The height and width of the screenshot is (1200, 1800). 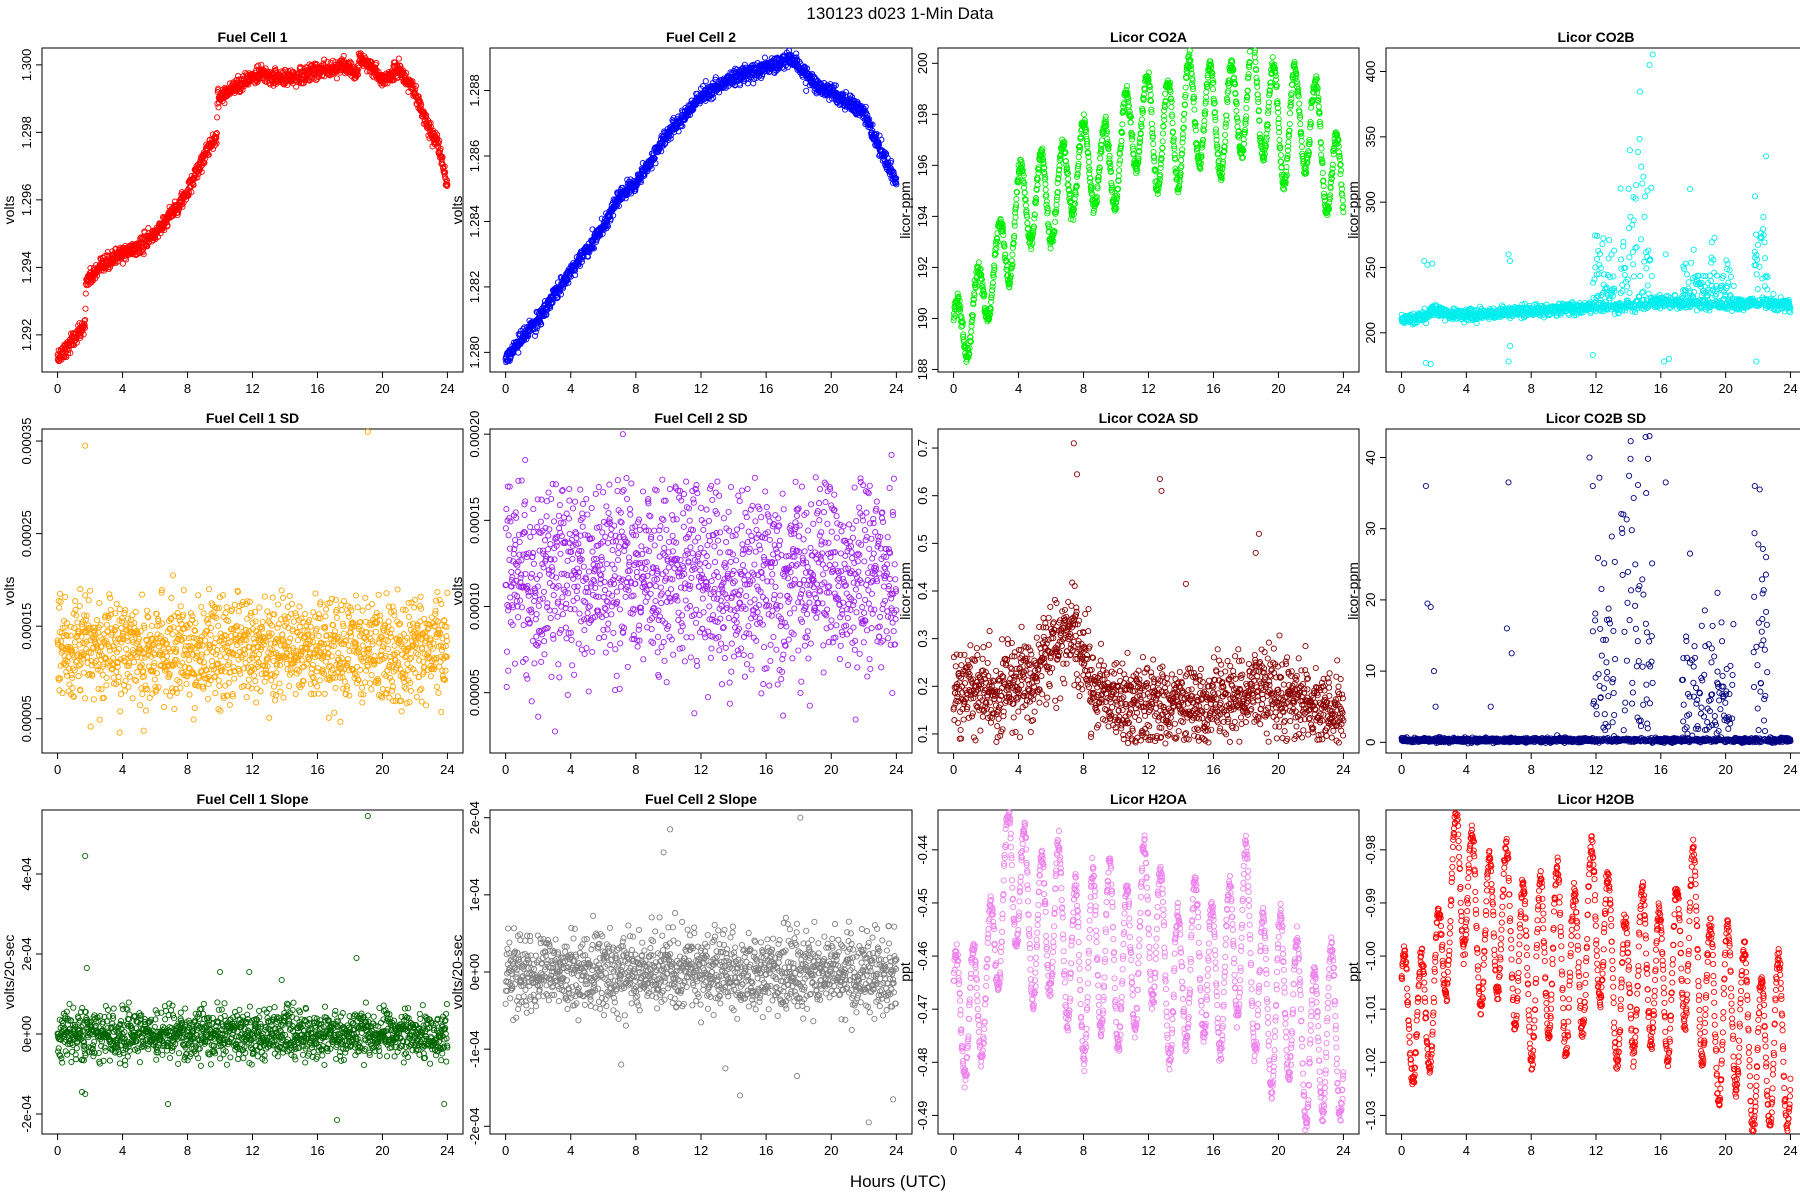 What do you see at coordinates (922, 114) in the screenshot?
I see `y-tick-label: 198` at bounding box center [922, 114].